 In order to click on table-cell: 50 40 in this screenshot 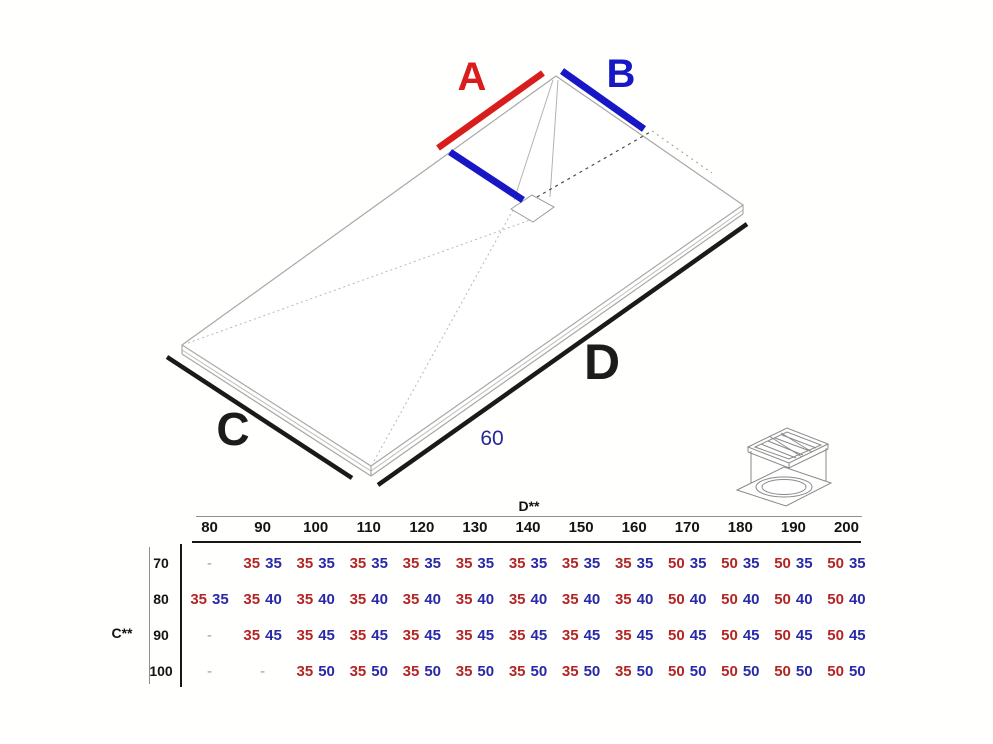, I will do `click(687, 599)`.